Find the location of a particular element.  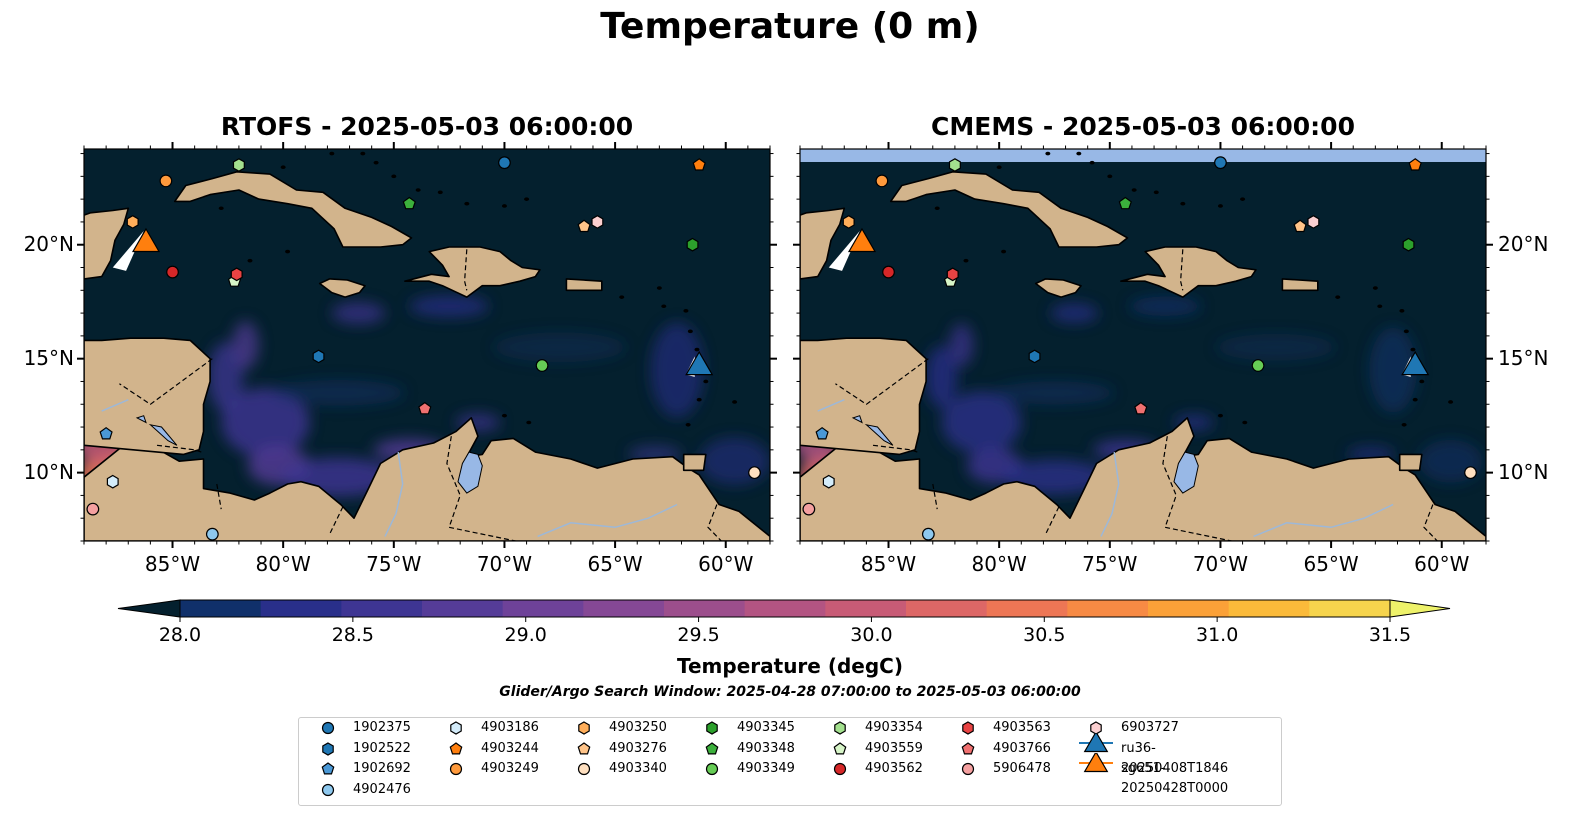

lon-tick-label: 85°W is located at coordinates (888, 564).